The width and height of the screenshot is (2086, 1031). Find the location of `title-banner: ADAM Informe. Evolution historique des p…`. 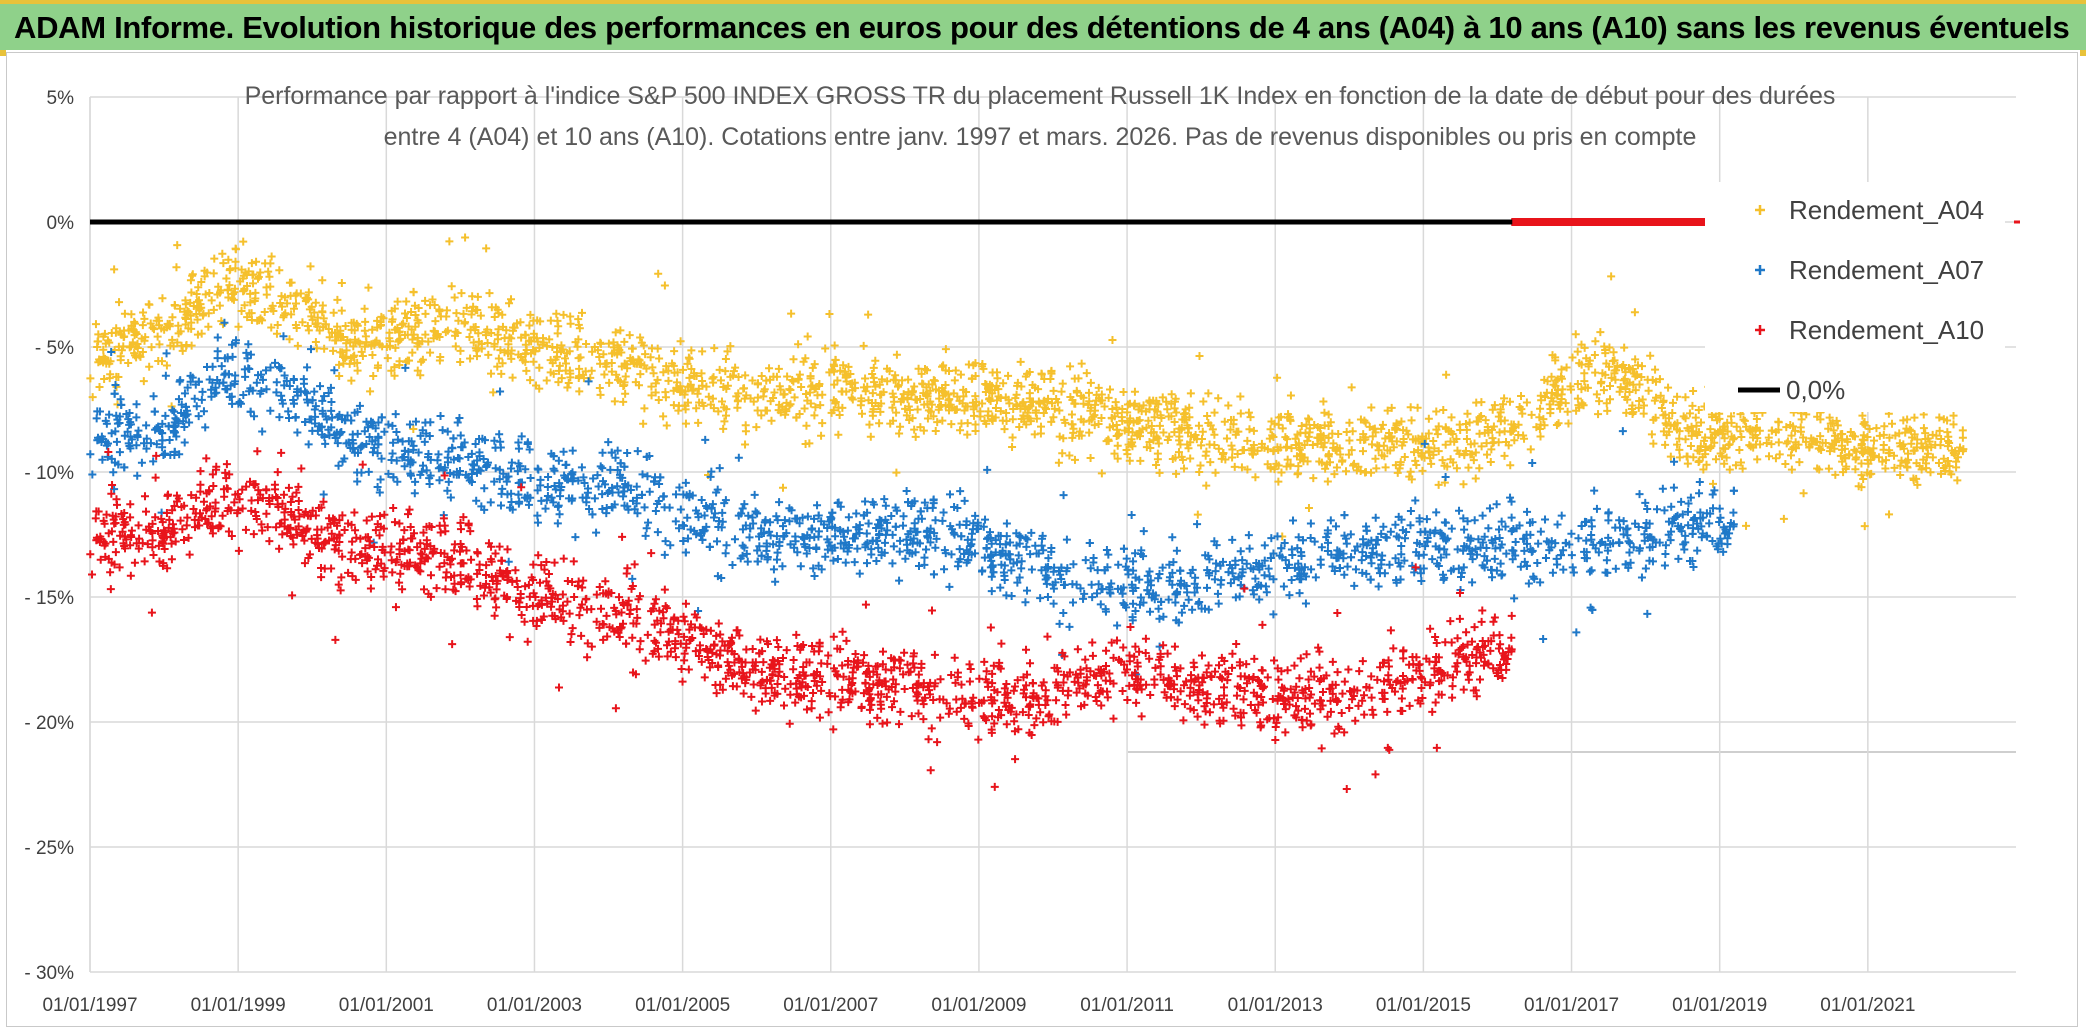

title-banner: ADAM Informe. Evolution historique des p… is located at coordinates (1043, 25).